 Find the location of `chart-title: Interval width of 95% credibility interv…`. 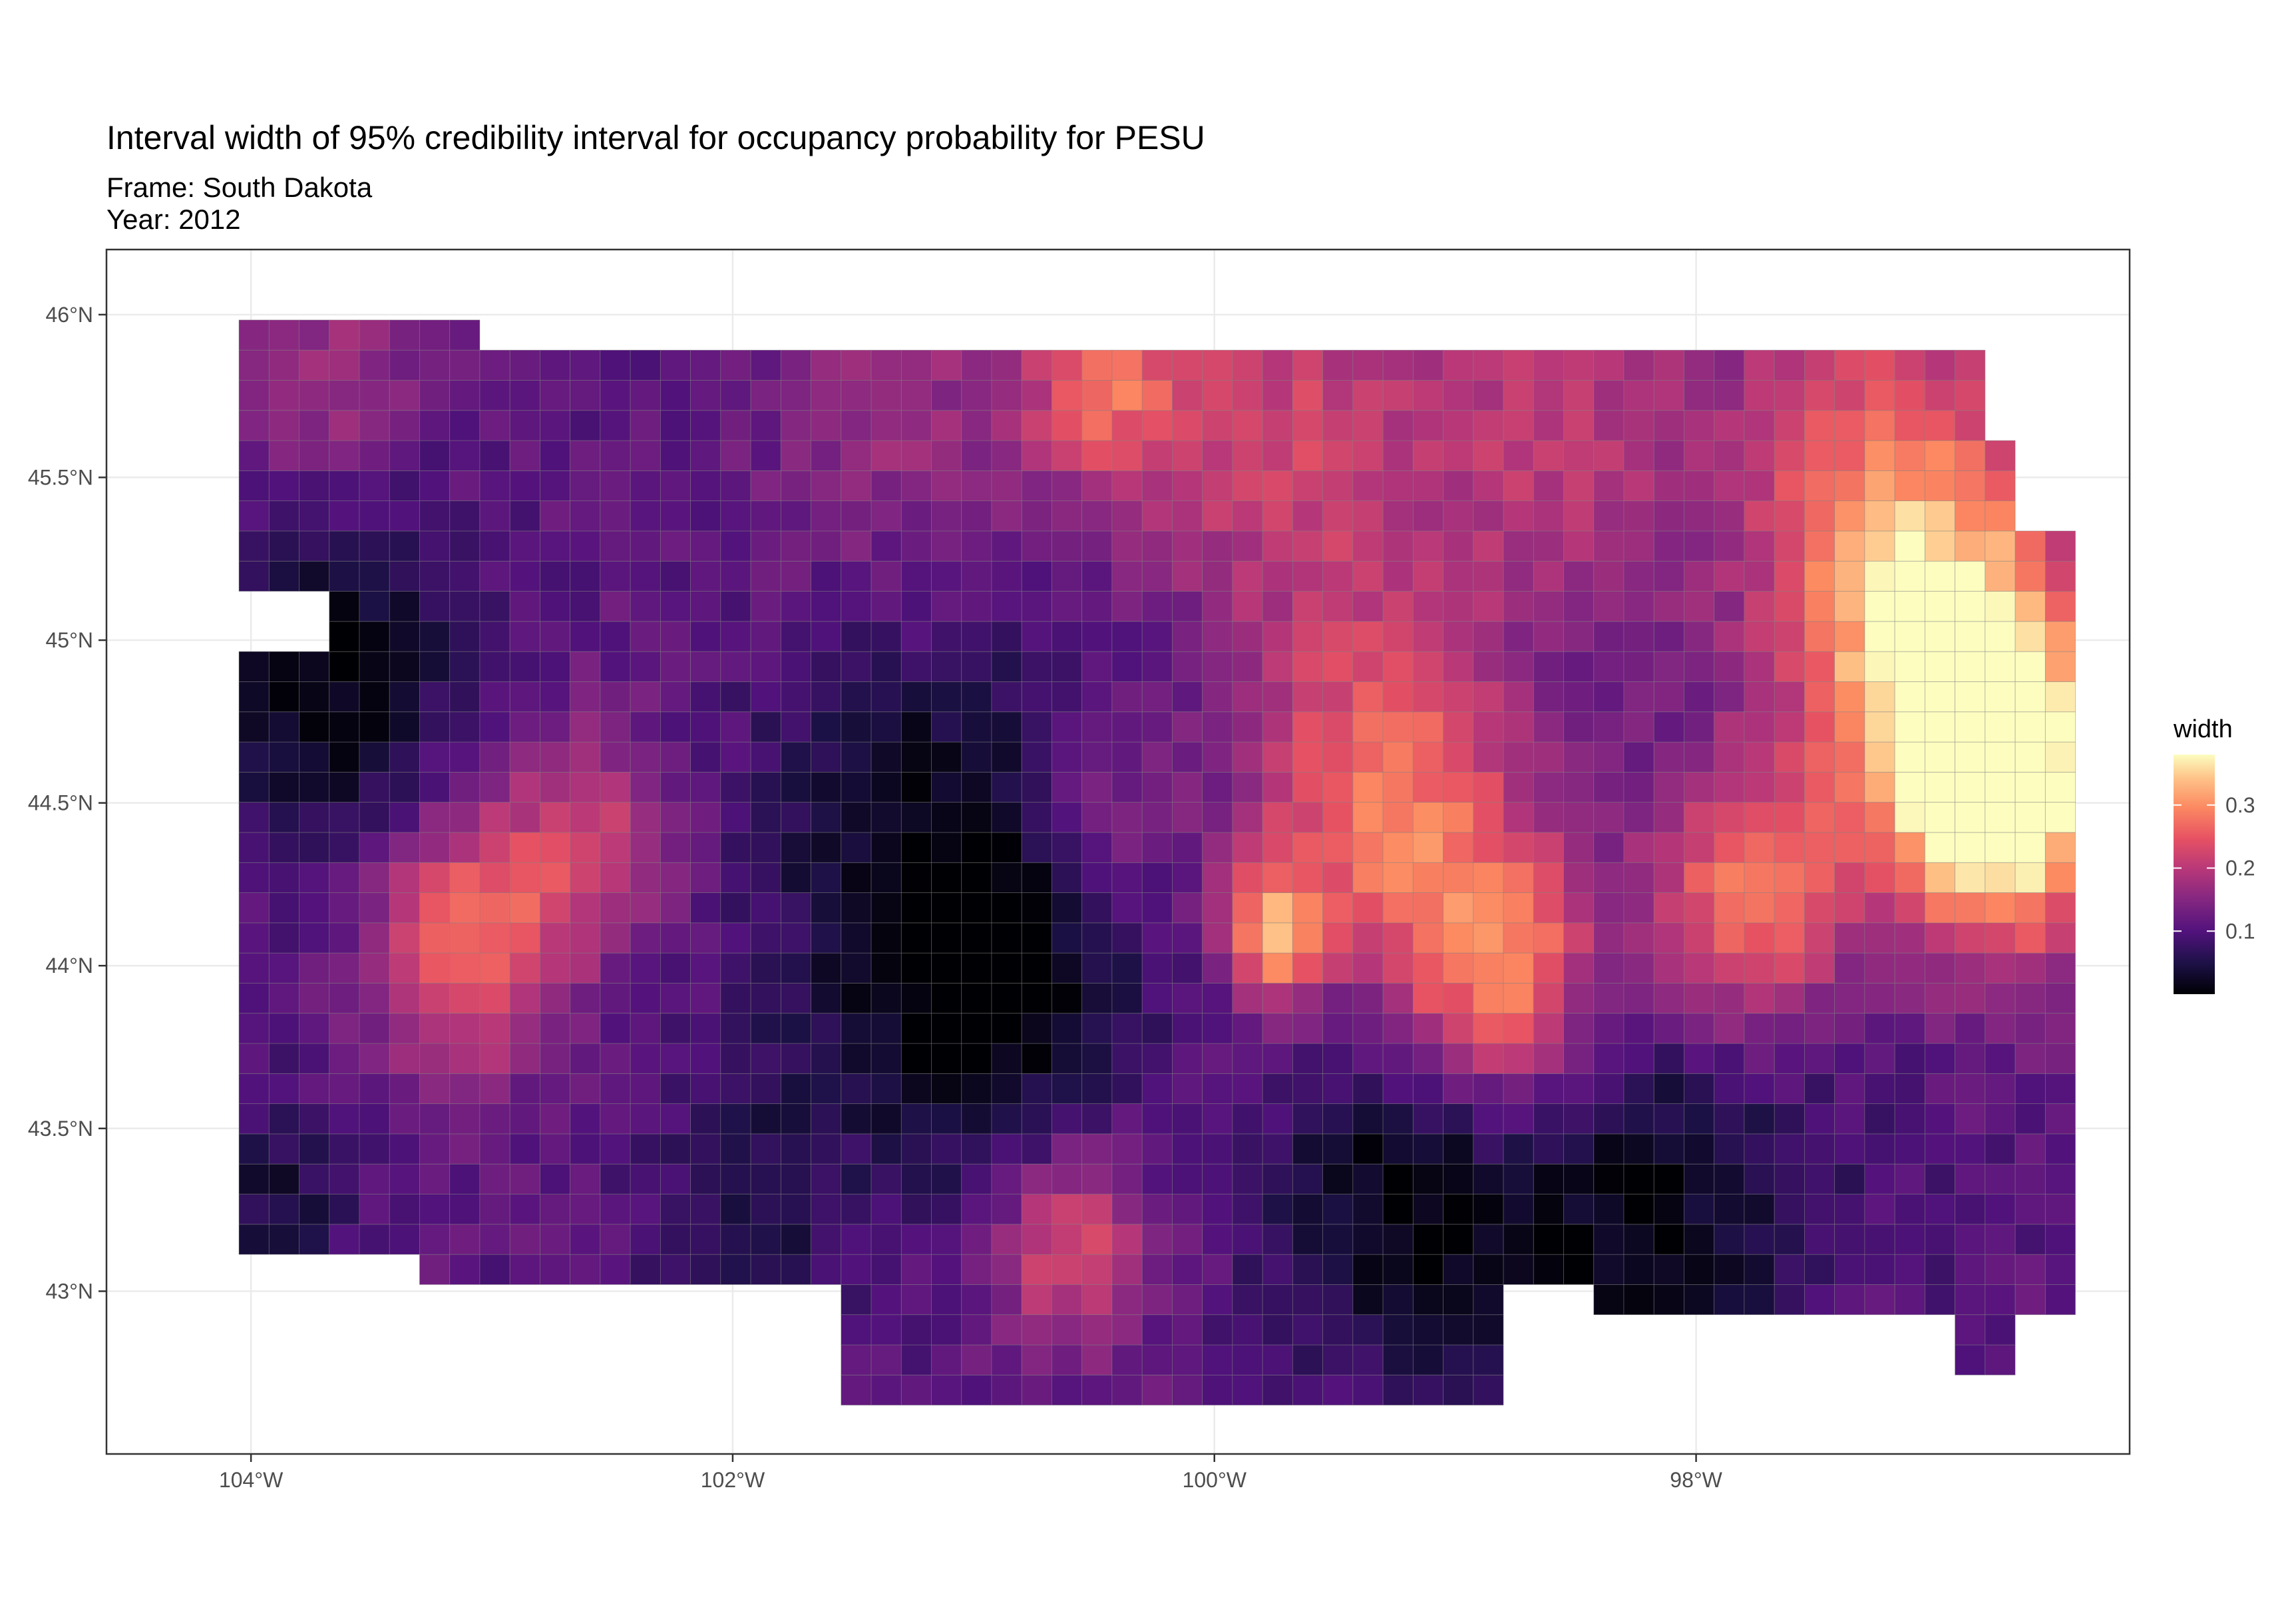

chart-title: Interval width of 95% credibility interv… is located at coordinates (655, 137).